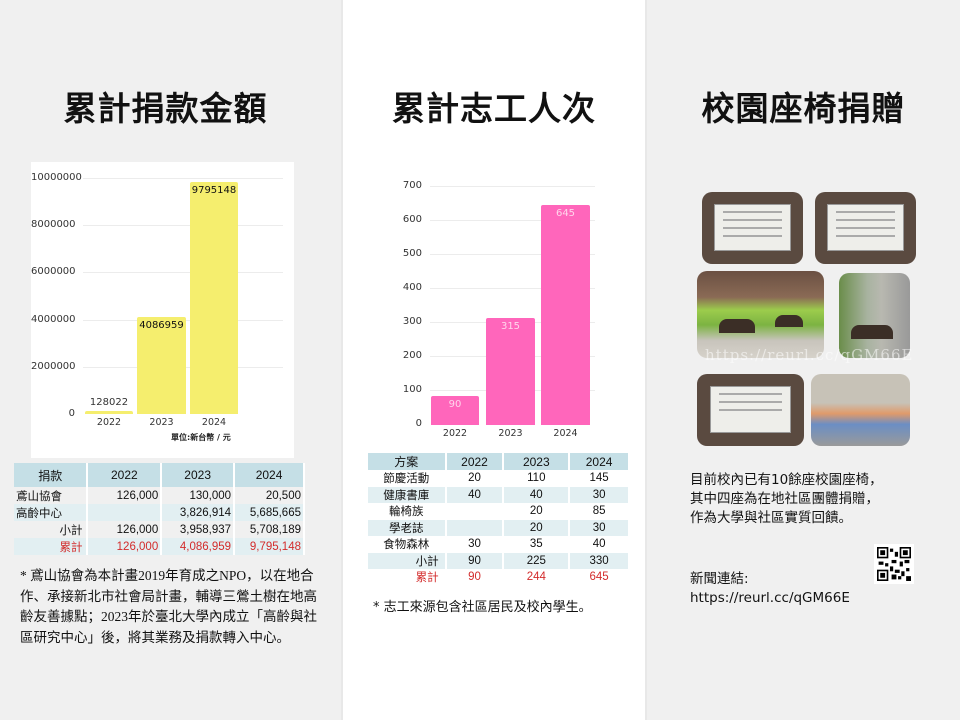 This screenshot has height=720, width=960. Describe the element at coordinates (56, 177) in the screenshot. I see `y-tick: 10000000` at that location.